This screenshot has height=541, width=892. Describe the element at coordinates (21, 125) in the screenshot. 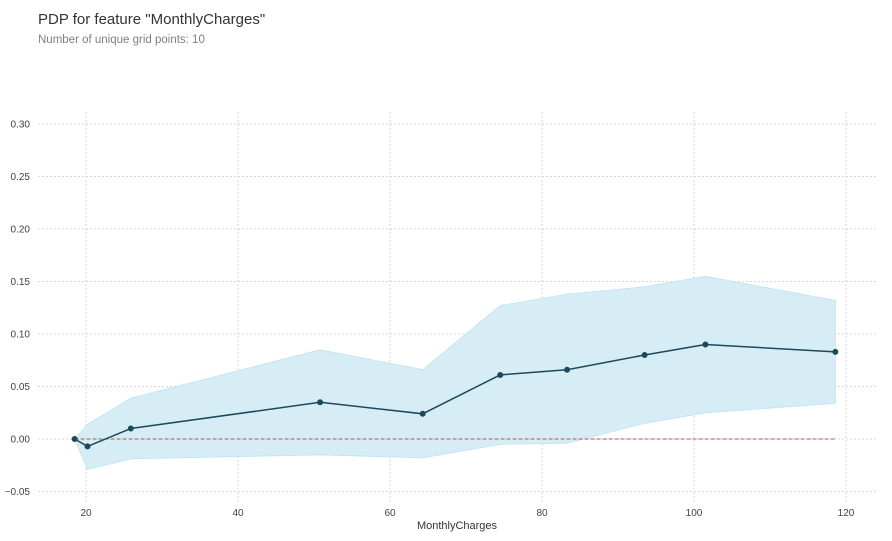

I see `y-tick-label: 0.30` at that location.